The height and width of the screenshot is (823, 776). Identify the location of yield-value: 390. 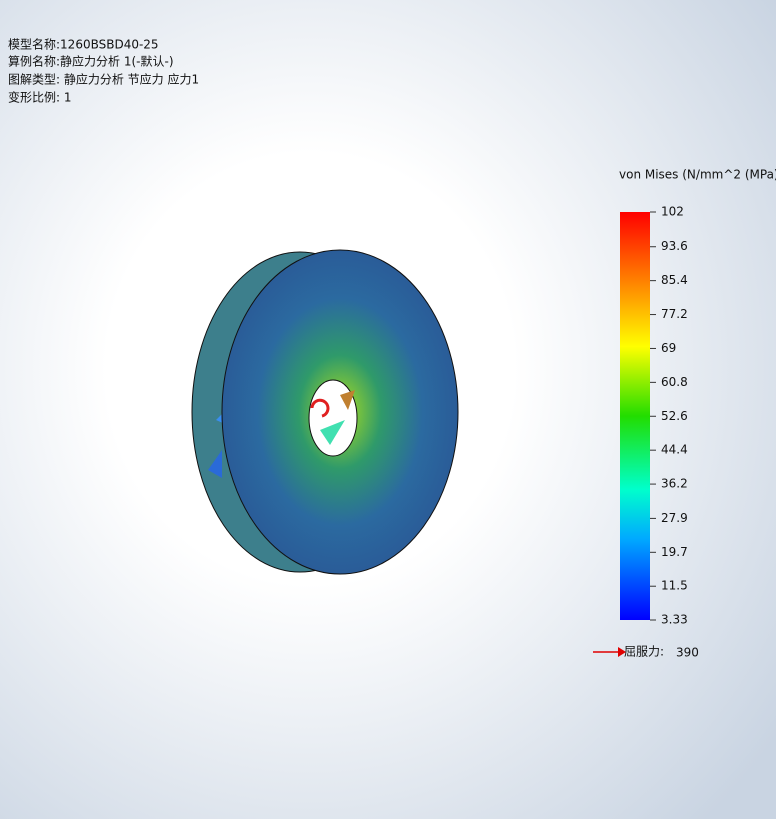
(687, 653).